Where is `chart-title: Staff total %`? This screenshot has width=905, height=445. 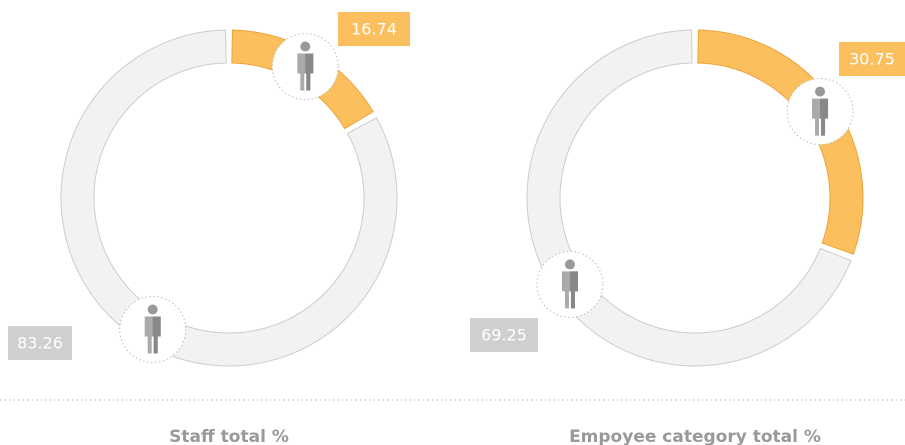
chart-title: Staff total % is located at coordinates (229, 436).